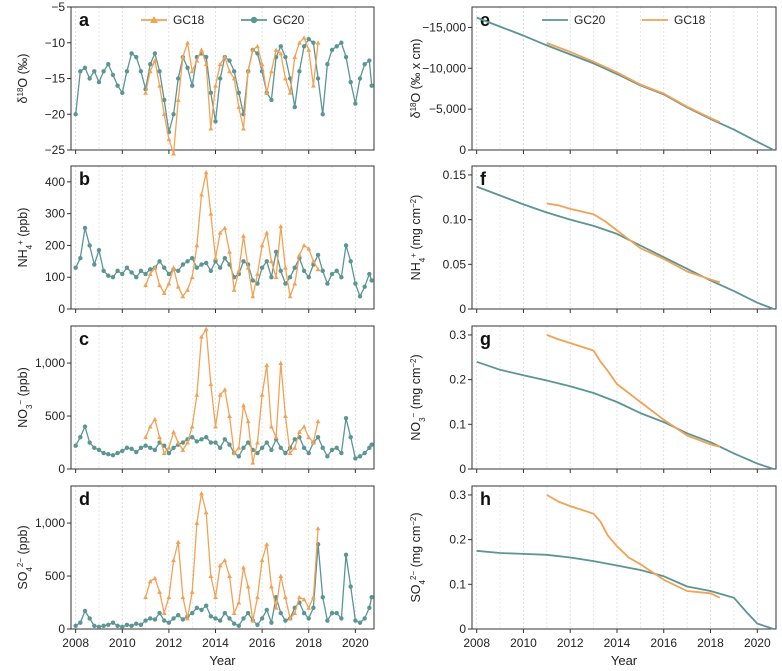 The image size is (782, 671). I want to click on x-tick-label: 2016, so click(262, 643).